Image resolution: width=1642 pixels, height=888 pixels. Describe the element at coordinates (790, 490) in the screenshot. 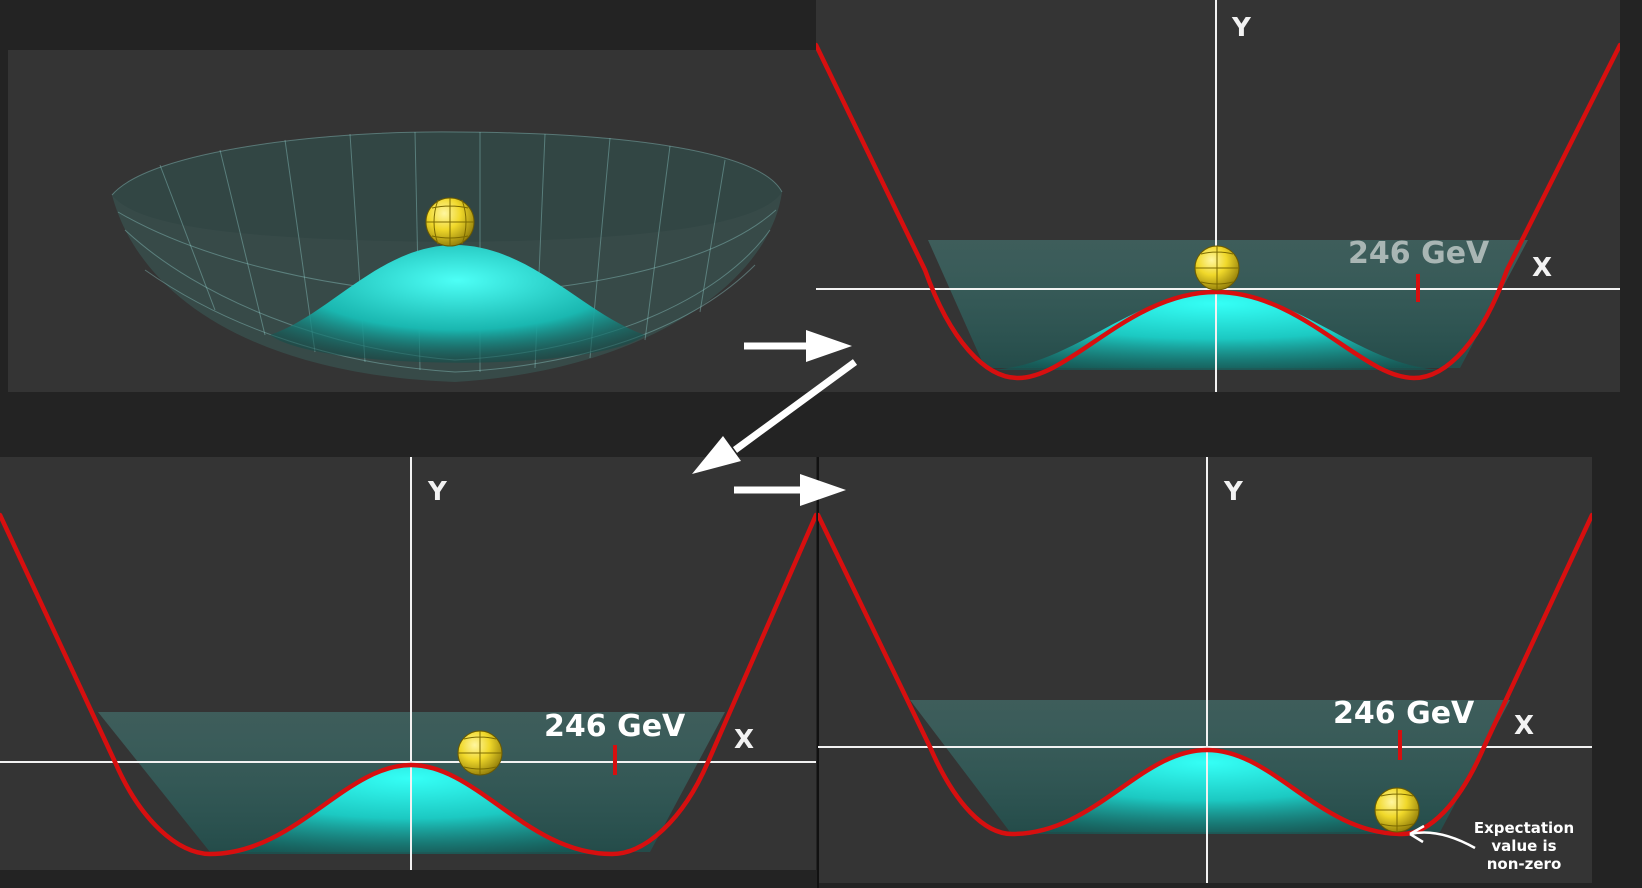

I see `arrow-right-bottom` at that location.